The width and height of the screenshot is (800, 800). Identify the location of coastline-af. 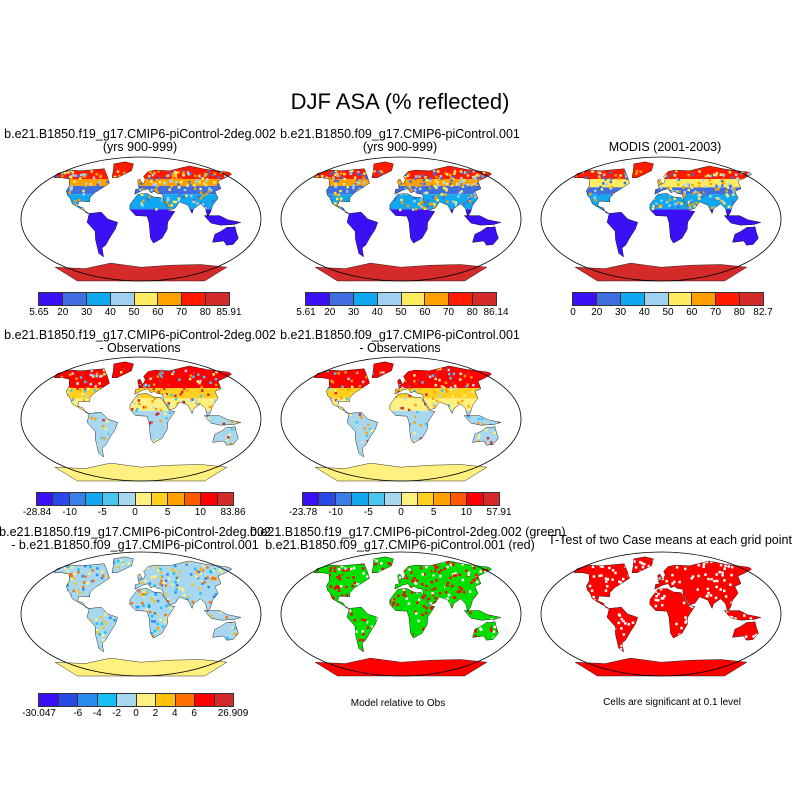
(672, 613).